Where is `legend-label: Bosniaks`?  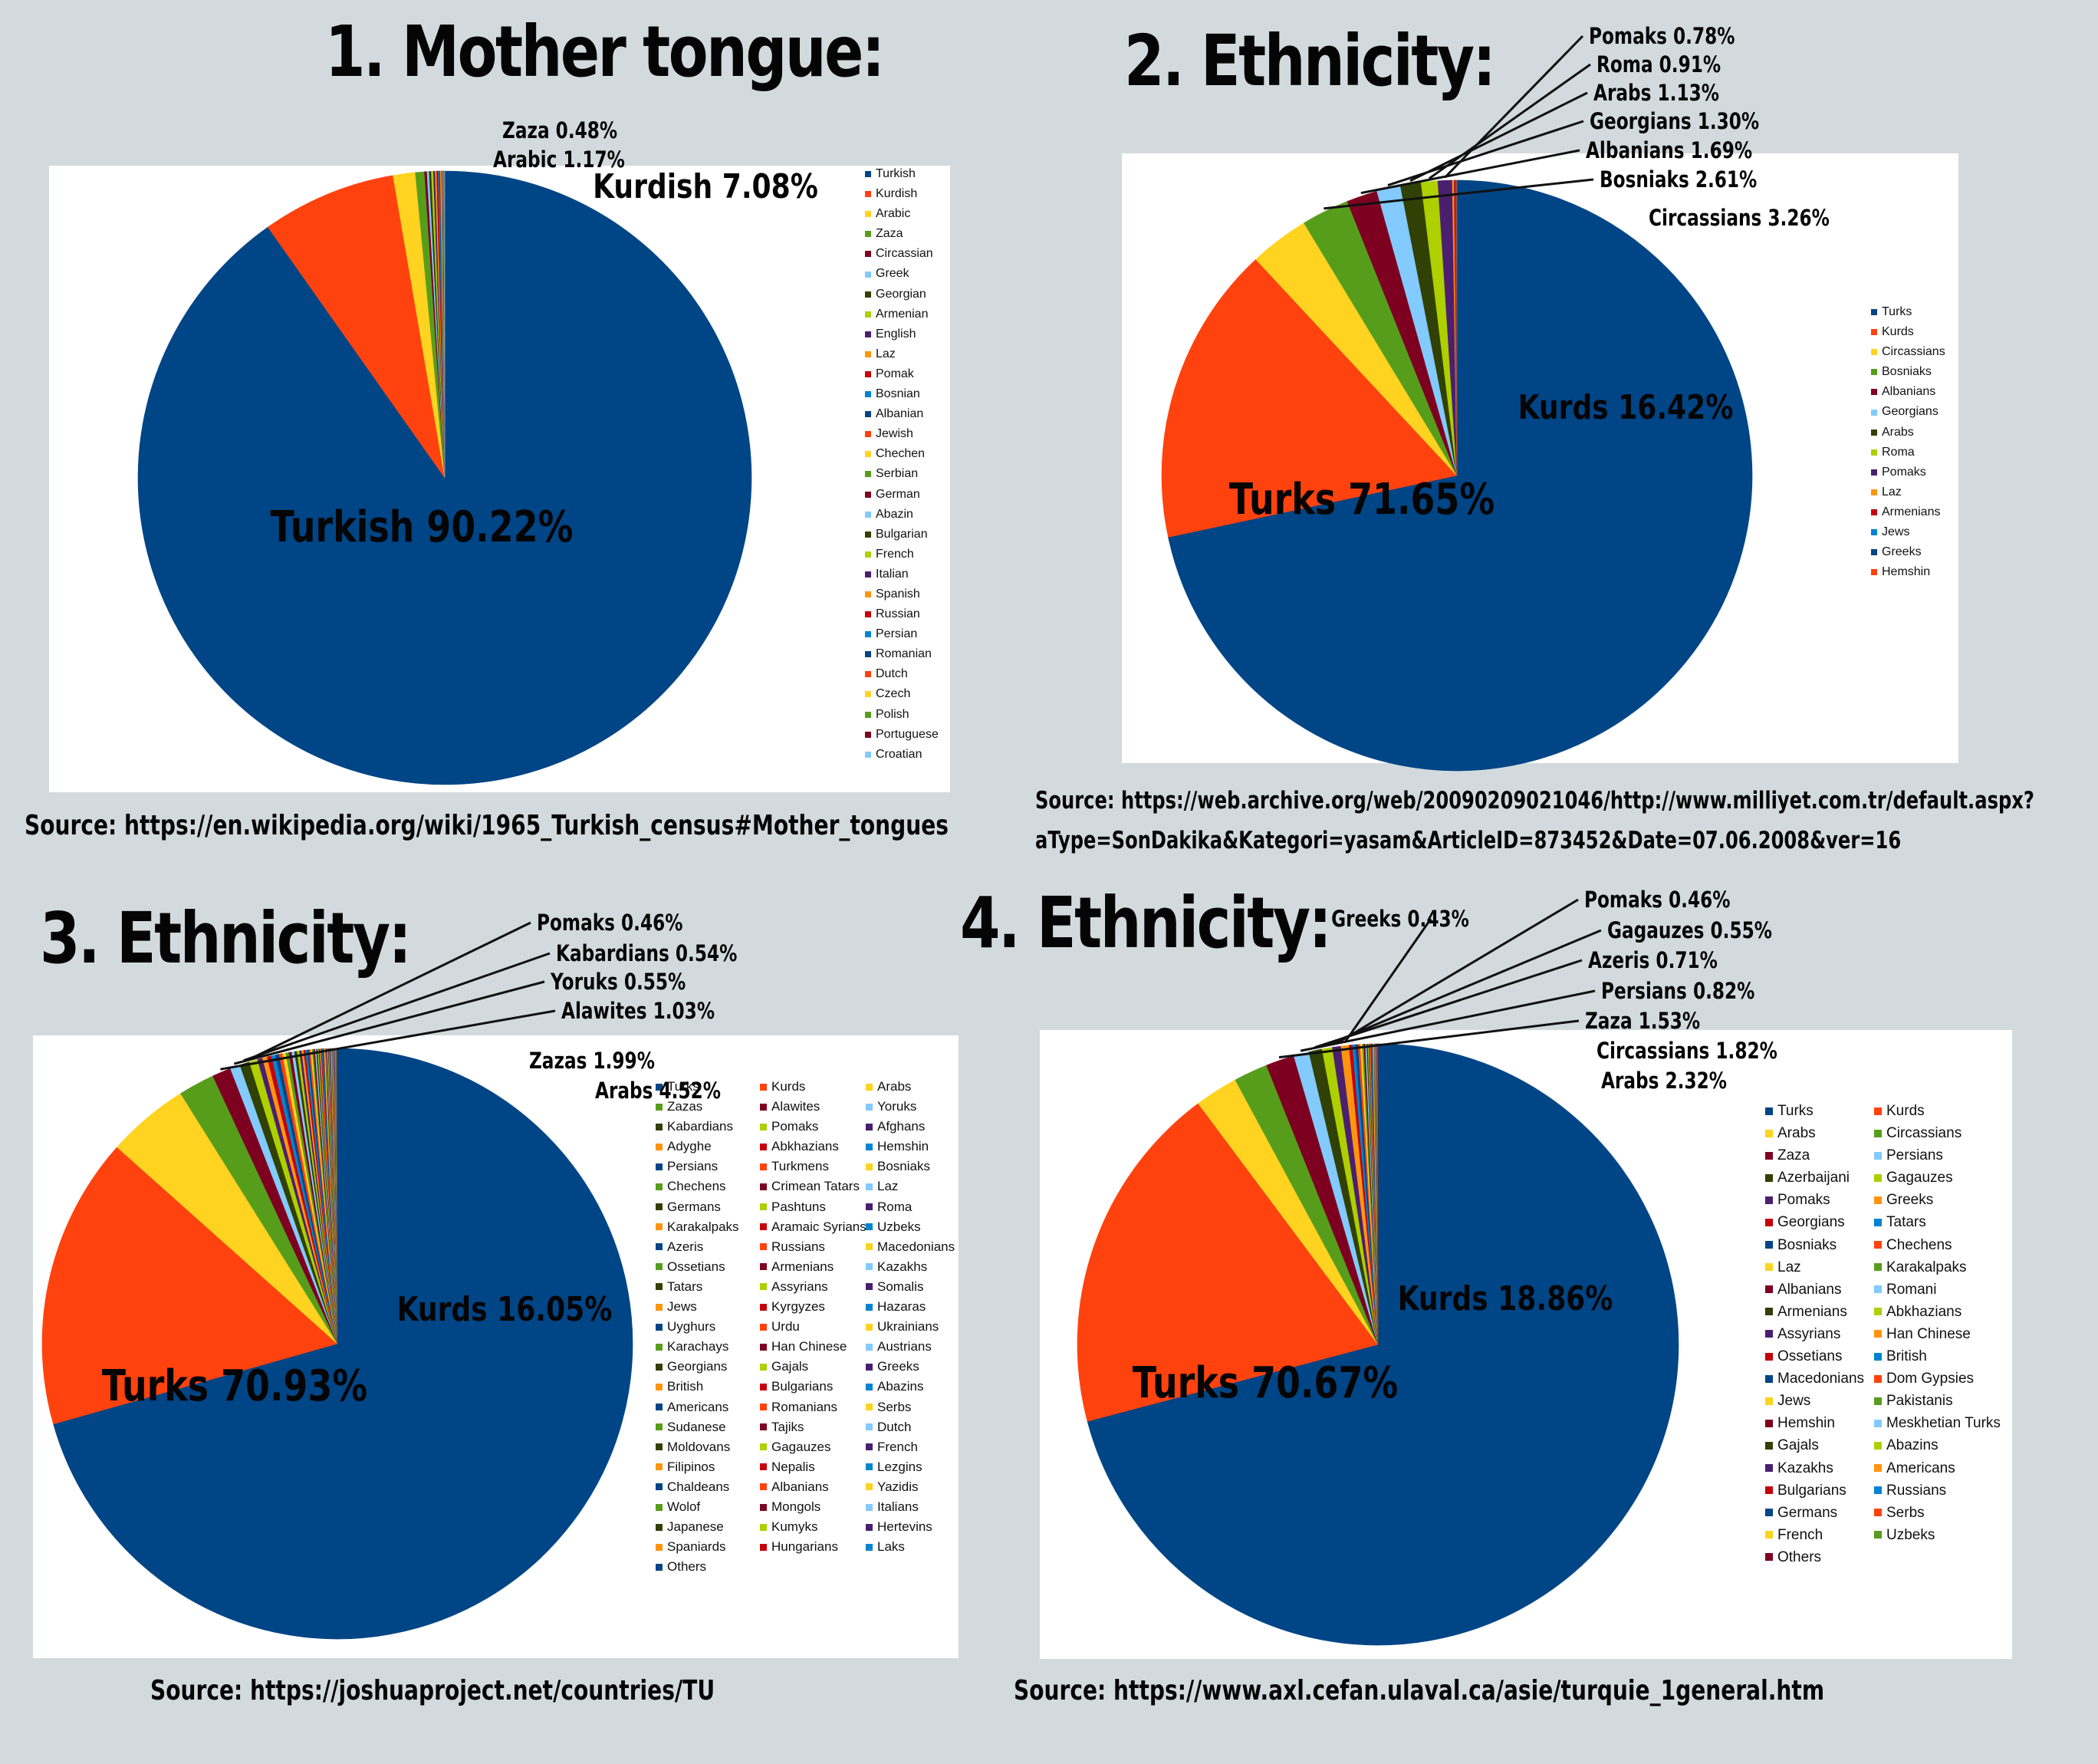
legend-label: Bosniaks is located at coordinates (903, 1166).